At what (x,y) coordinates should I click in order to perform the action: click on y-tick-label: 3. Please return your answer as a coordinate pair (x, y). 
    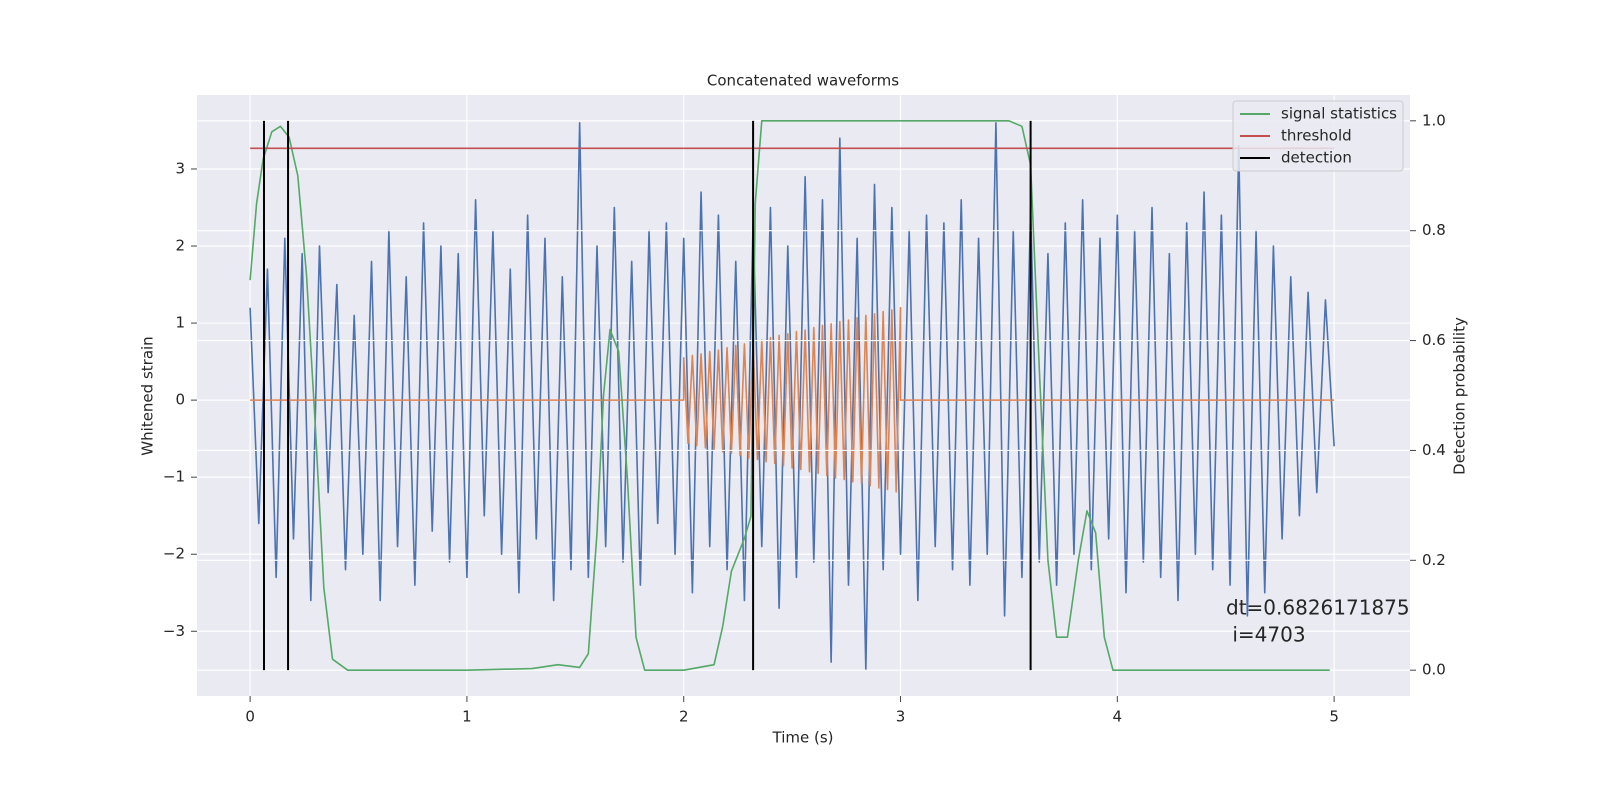
    Looking at the image, I should click on (180, 168).